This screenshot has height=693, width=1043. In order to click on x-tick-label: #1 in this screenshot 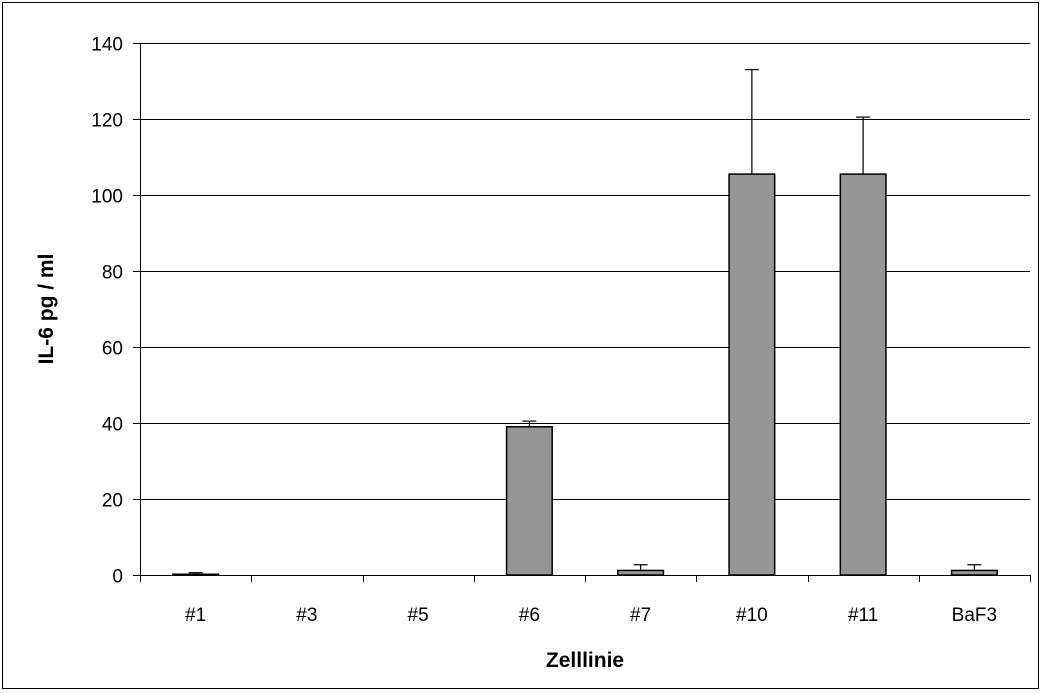, I will do `click(195, 615)`.